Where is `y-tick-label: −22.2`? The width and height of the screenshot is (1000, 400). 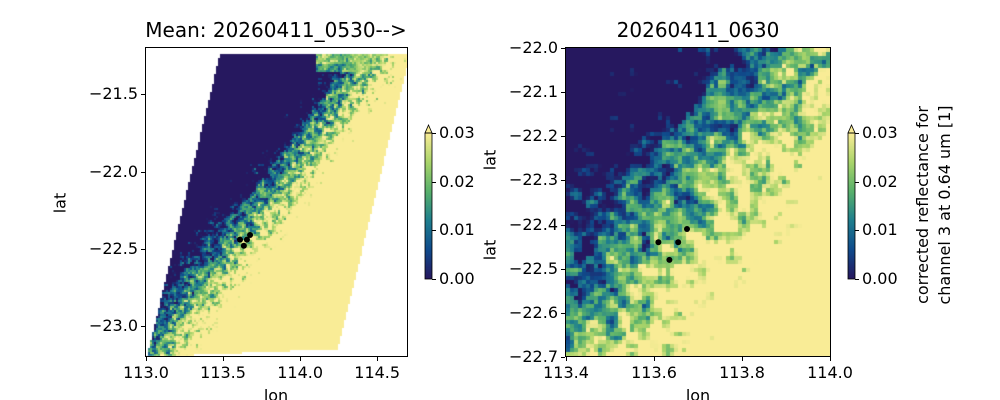 y-tick-label: −22.2 is located at coordinates (533, 136).